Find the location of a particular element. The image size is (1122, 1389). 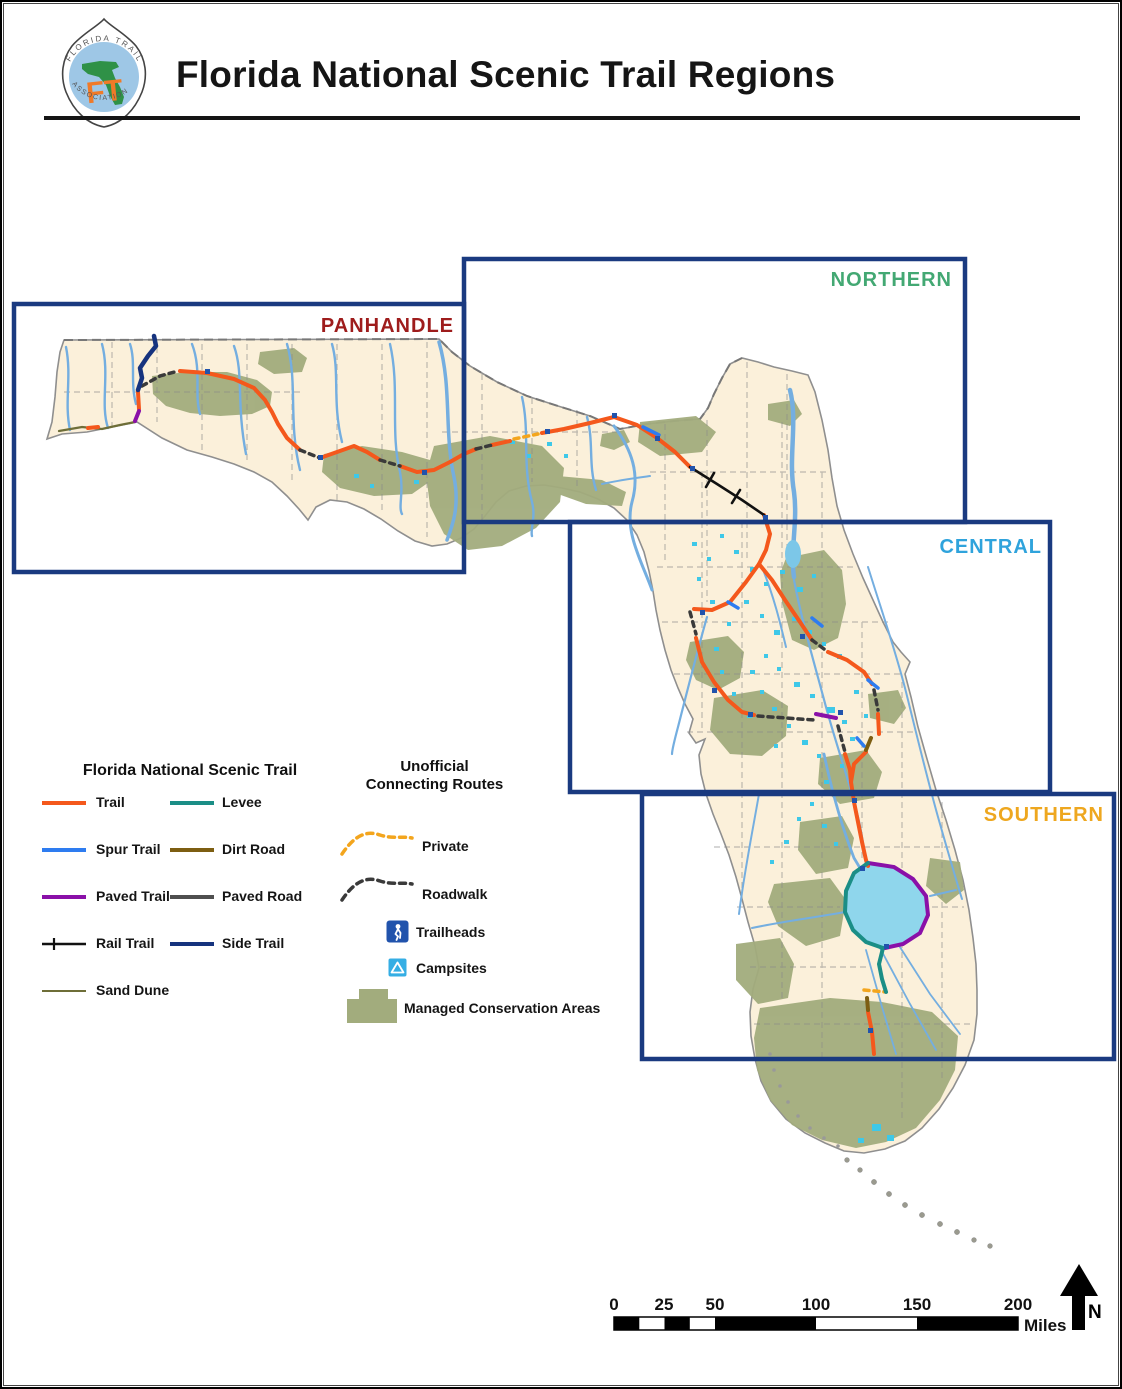

north-label: N is located at coordinates (1095, 1312).